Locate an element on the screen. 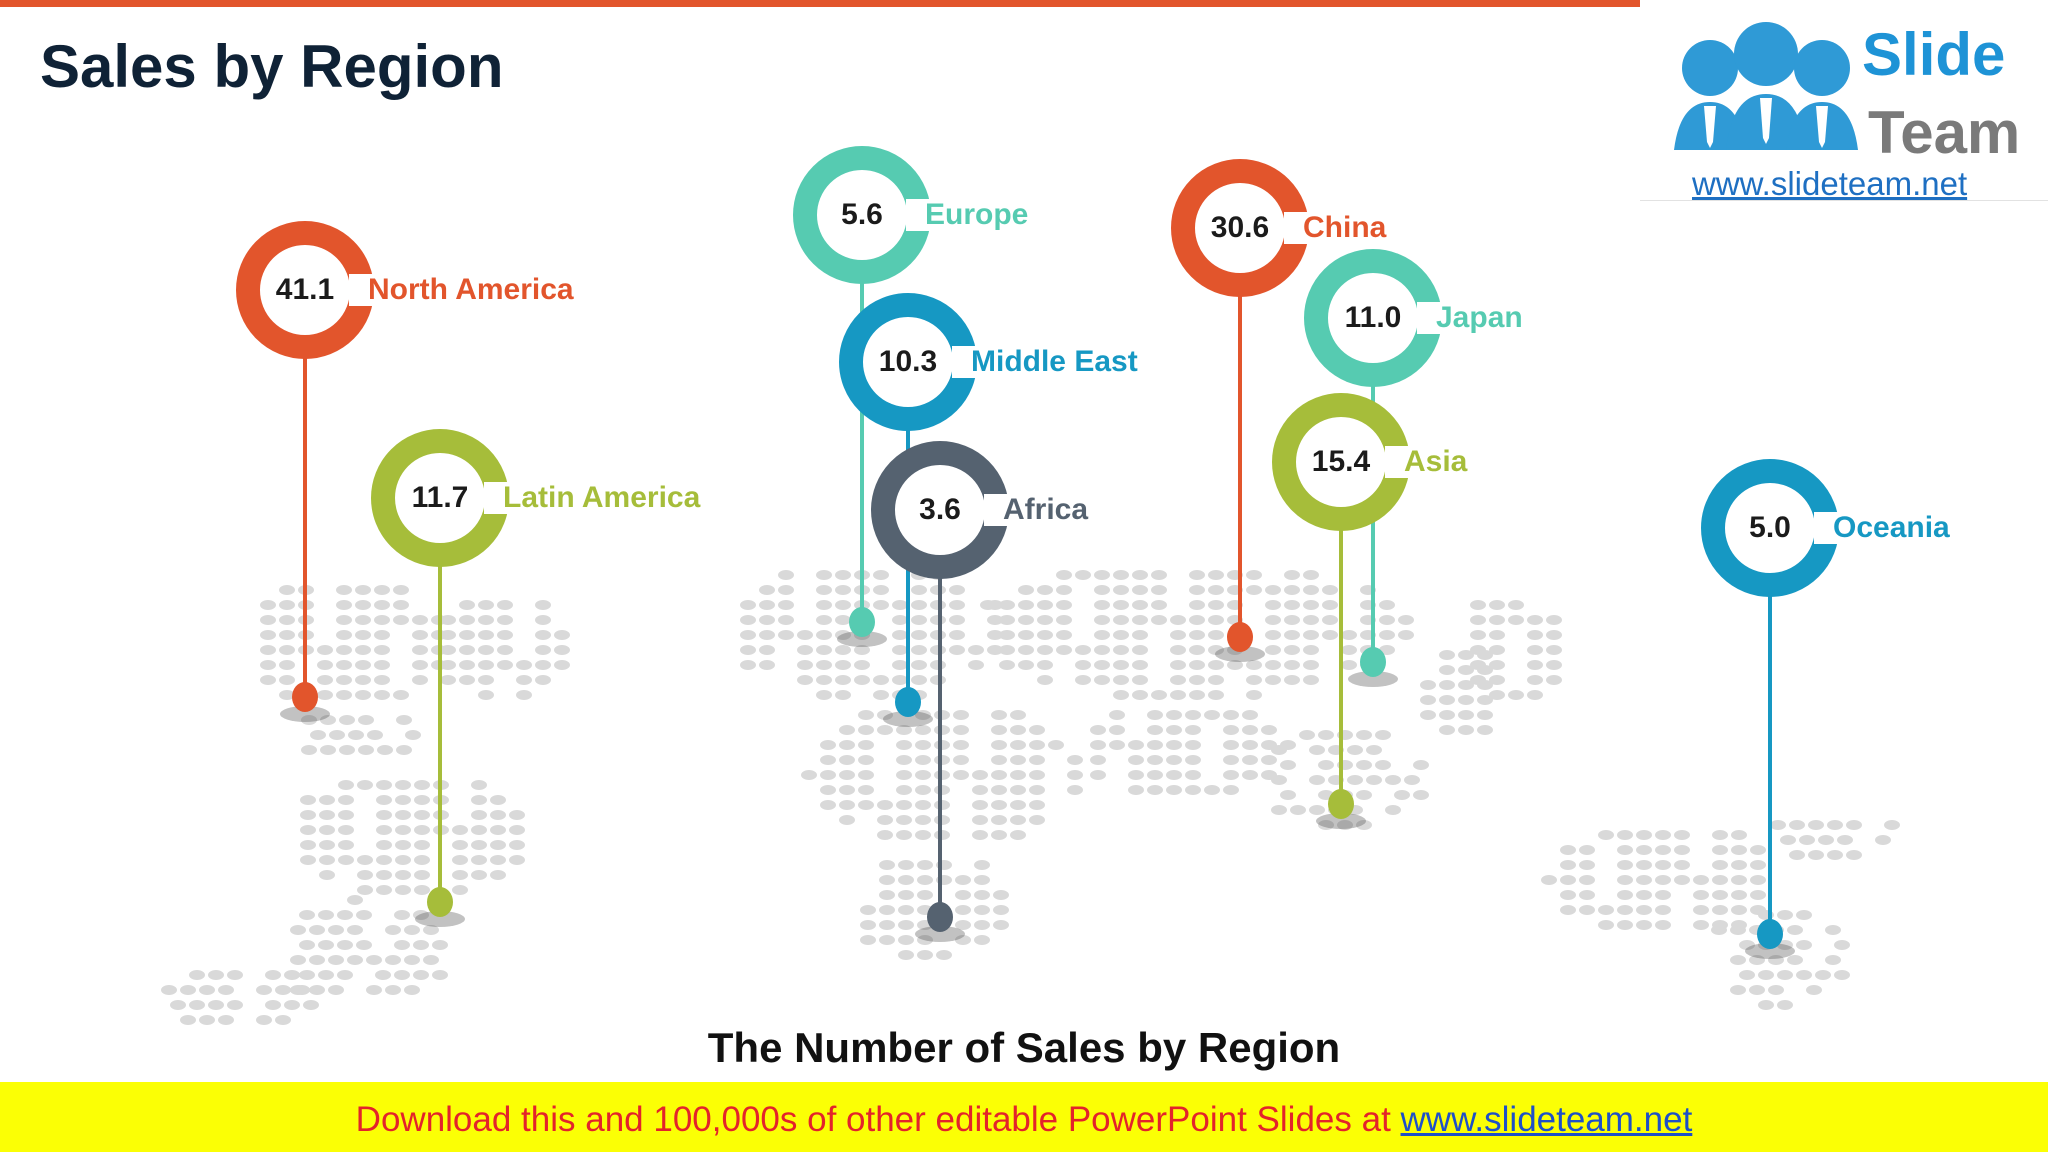 Image resolution: width=2048 pixels, height=1152 pixels. pin-label: North America is located at coordinates (471, 289).